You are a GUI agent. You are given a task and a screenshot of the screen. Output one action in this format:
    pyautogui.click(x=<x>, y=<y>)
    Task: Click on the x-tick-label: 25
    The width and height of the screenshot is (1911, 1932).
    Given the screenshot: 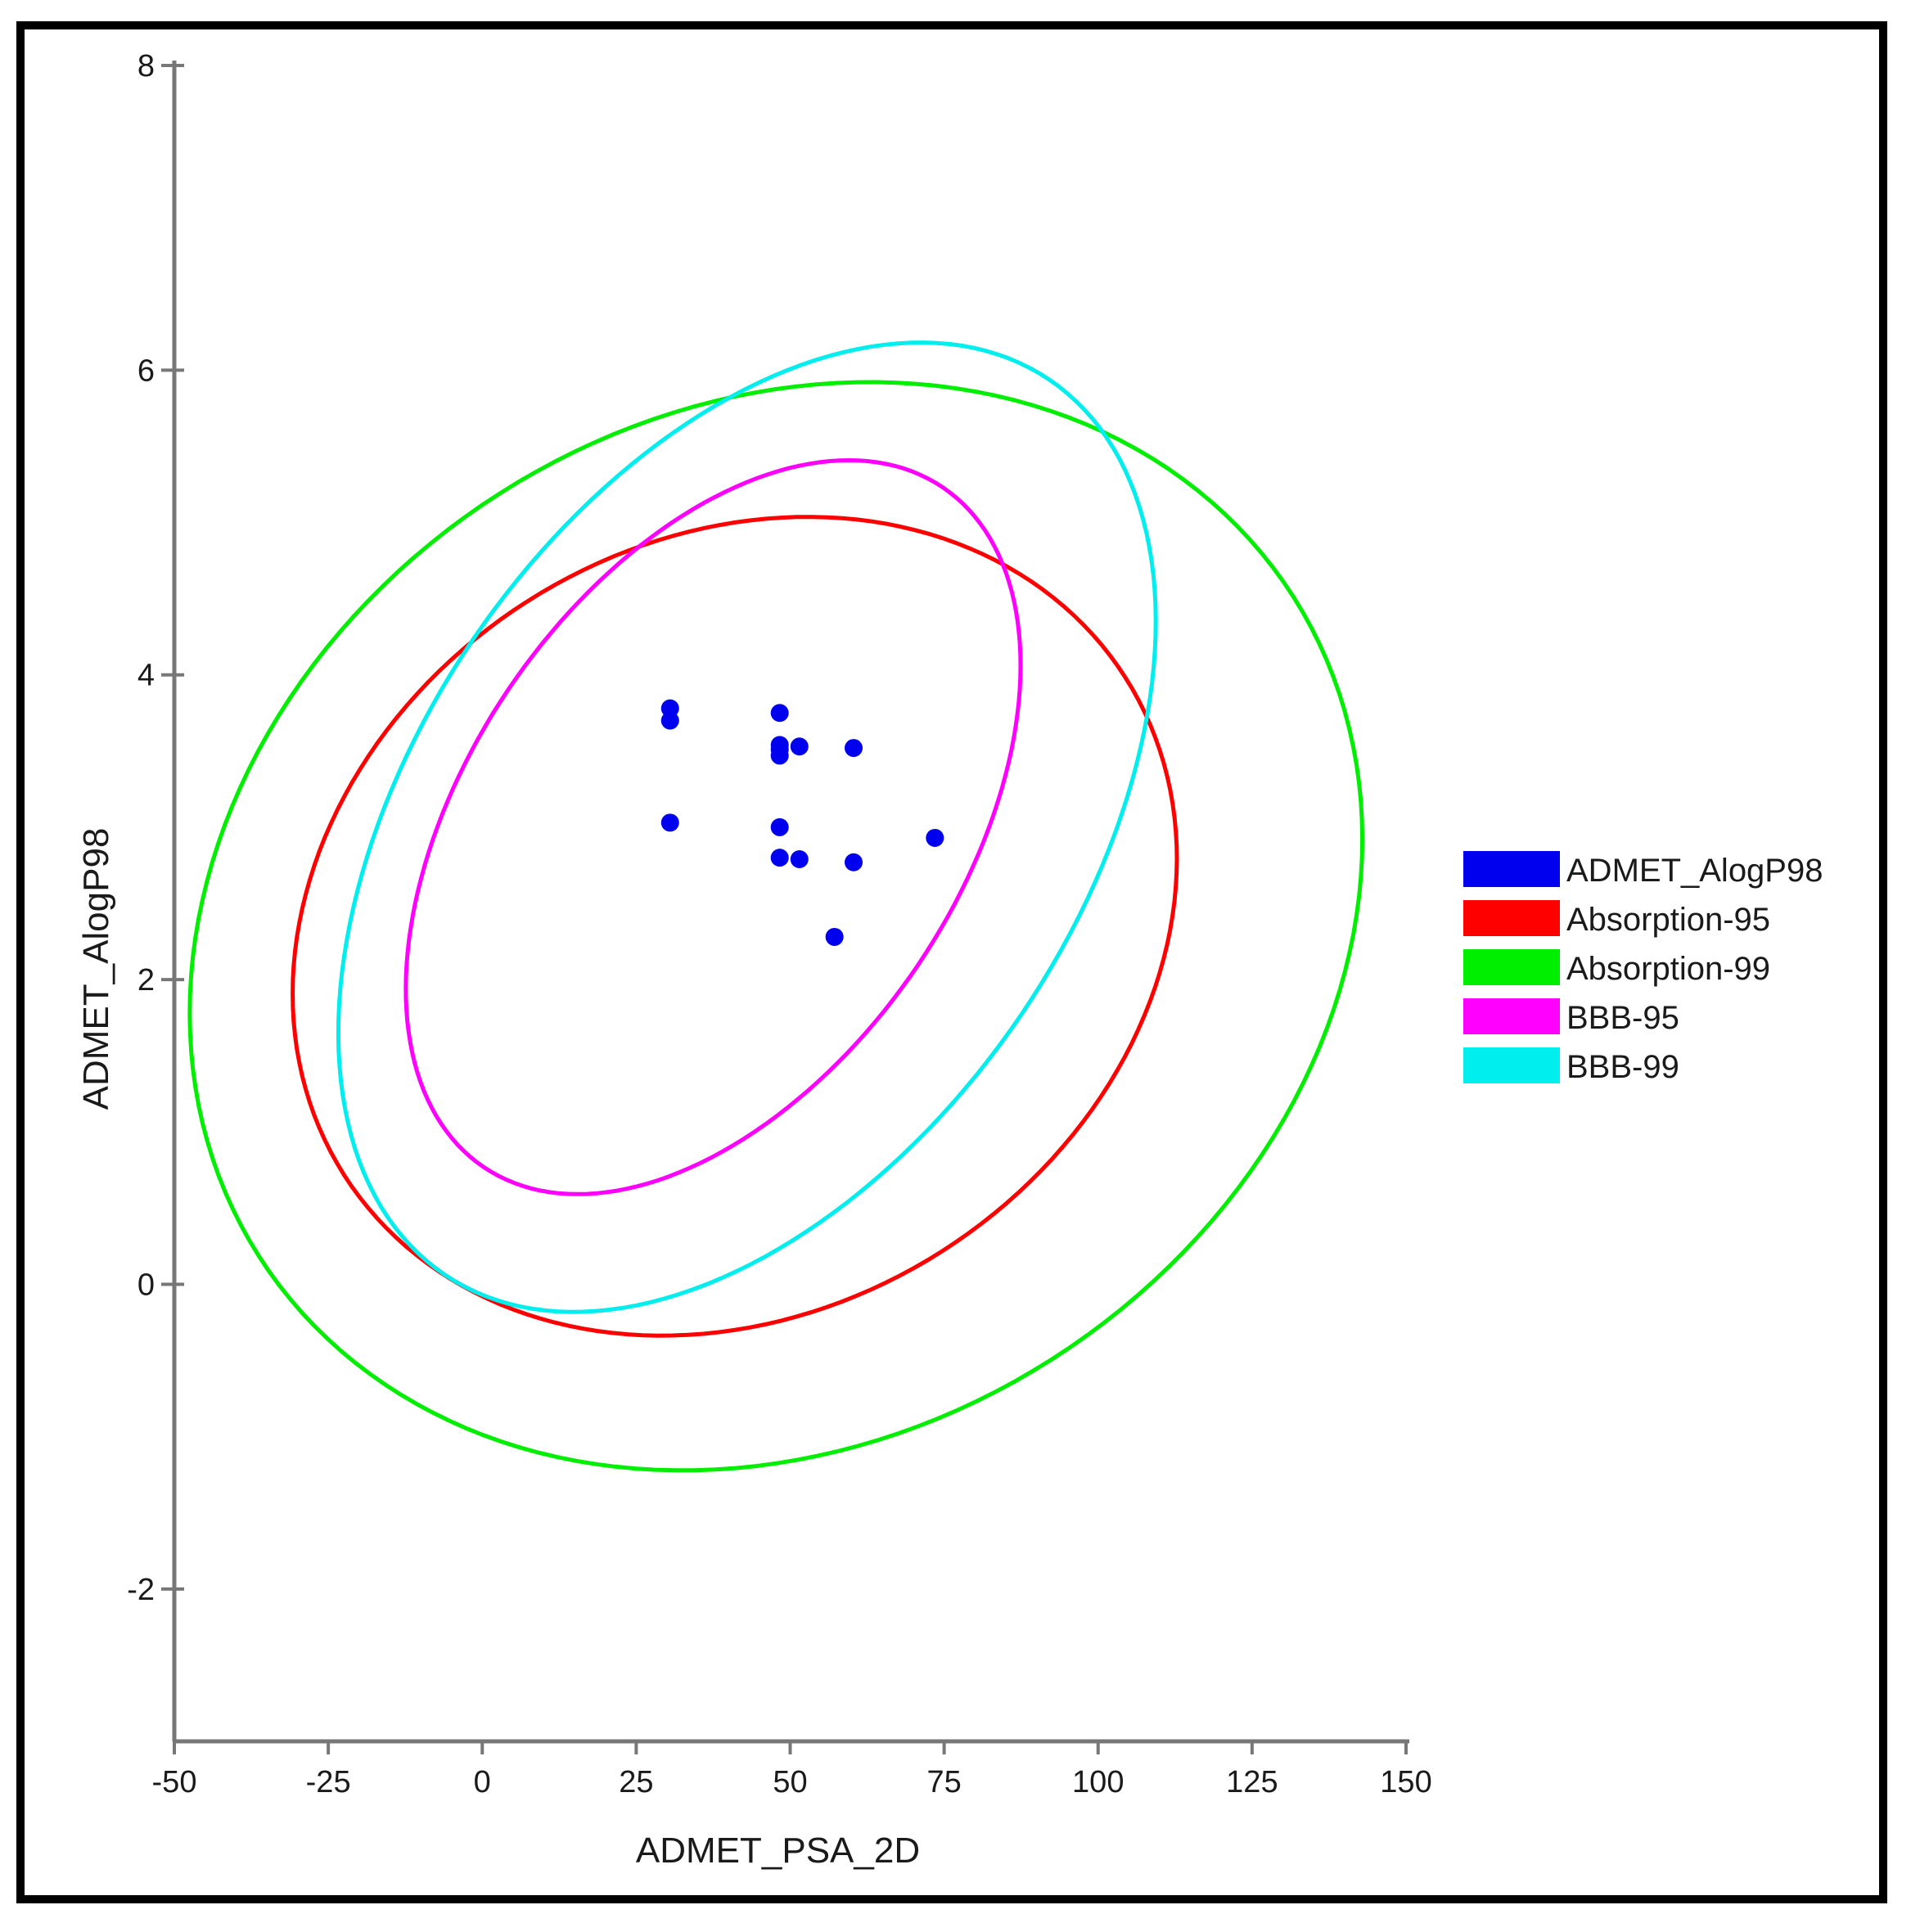 What is the action you would take?
    pyautogui.click(x=636, y=1782)
    